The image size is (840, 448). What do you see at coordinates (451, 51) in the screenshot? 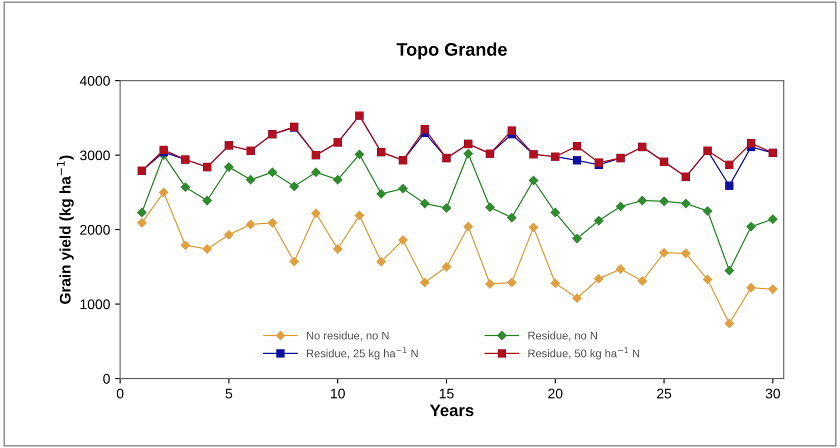
I see `chart-title: Topo Grande` at bounding box center [451, 51].